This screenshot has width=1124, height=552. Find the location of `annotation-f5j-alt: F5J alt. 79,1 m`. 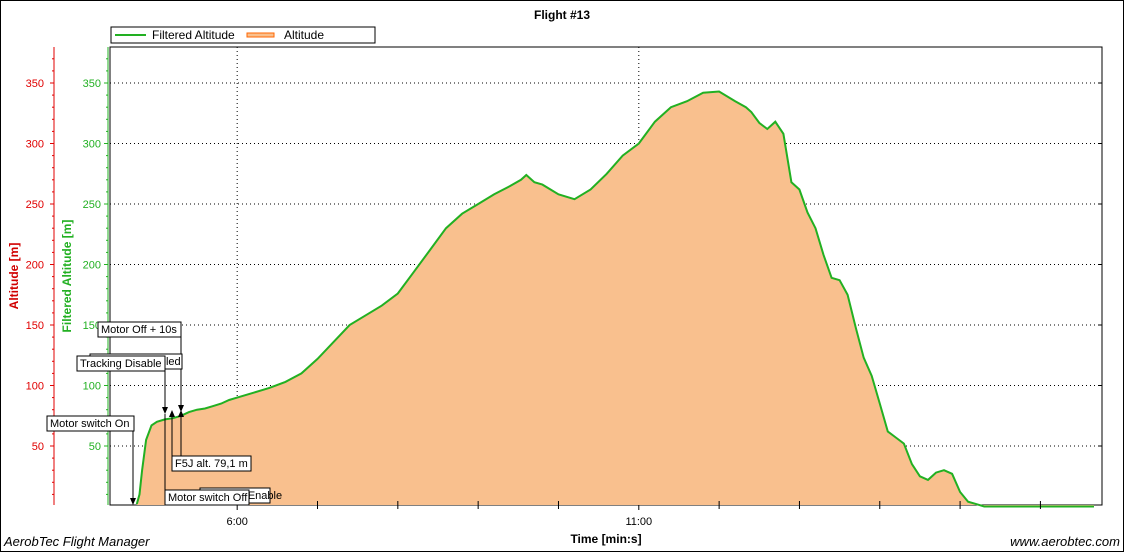

annotation-f5j-alt: F5J alt. 79,1 m is located at coordinates (211, 463).